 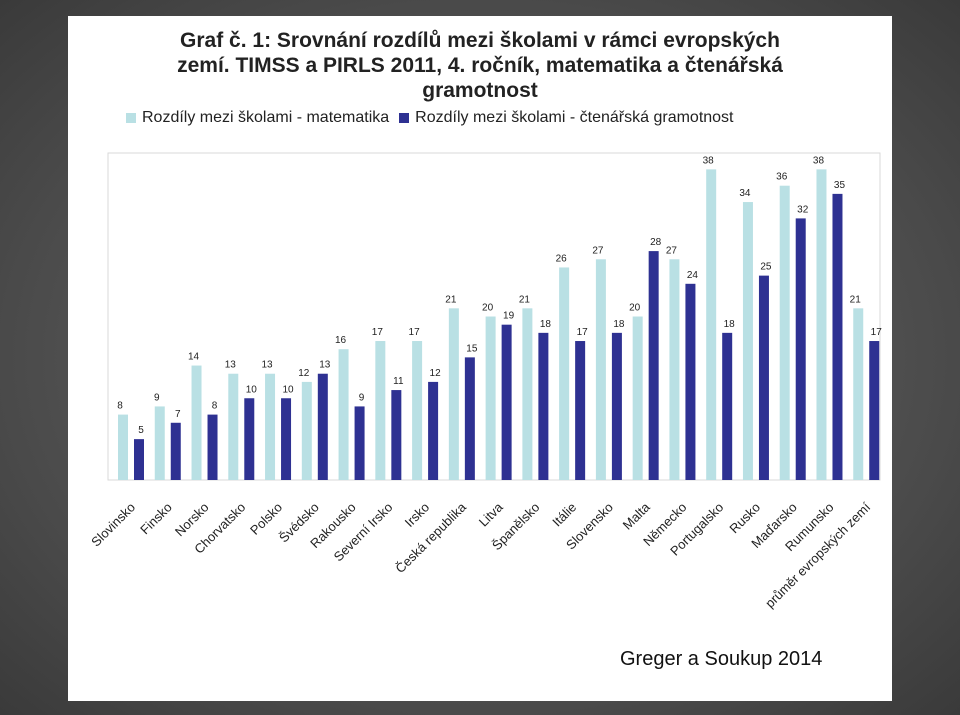 I want to click on data-label-math-2: 14, so click(x=194, y=357).